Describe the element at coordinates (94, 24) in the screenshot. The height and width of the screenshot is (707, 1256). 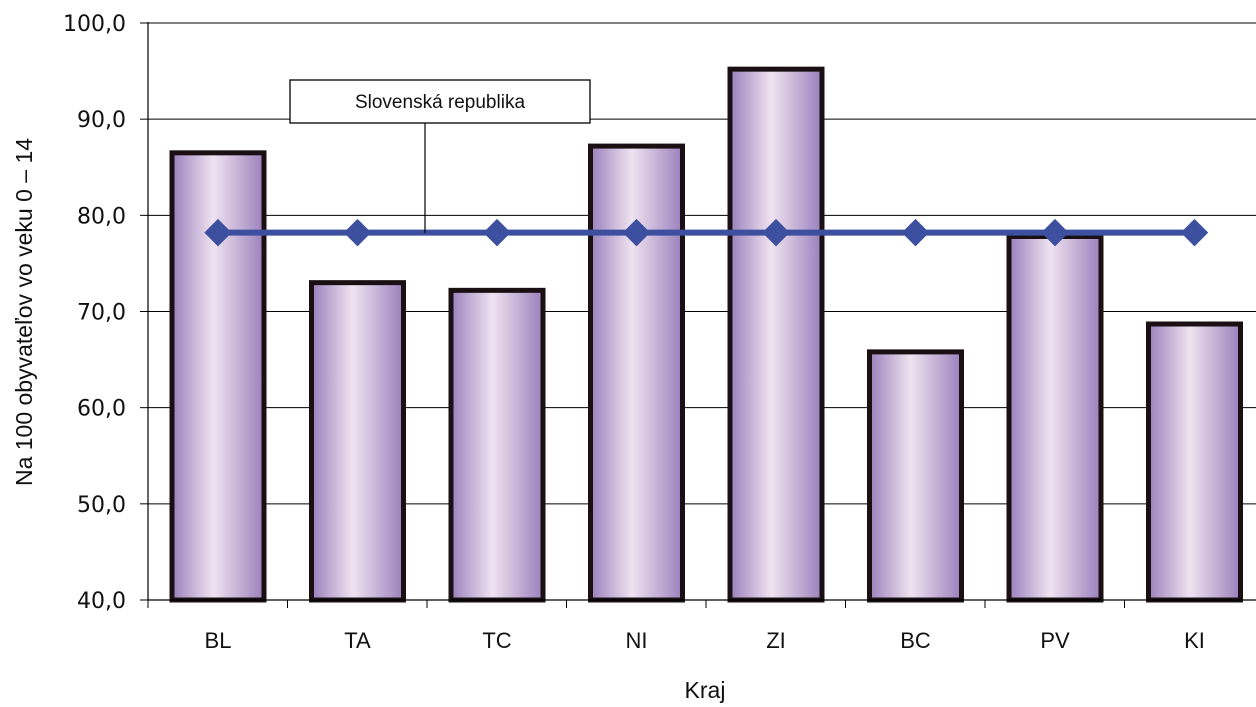
I see `y-tick-label: 100,0` at that location.